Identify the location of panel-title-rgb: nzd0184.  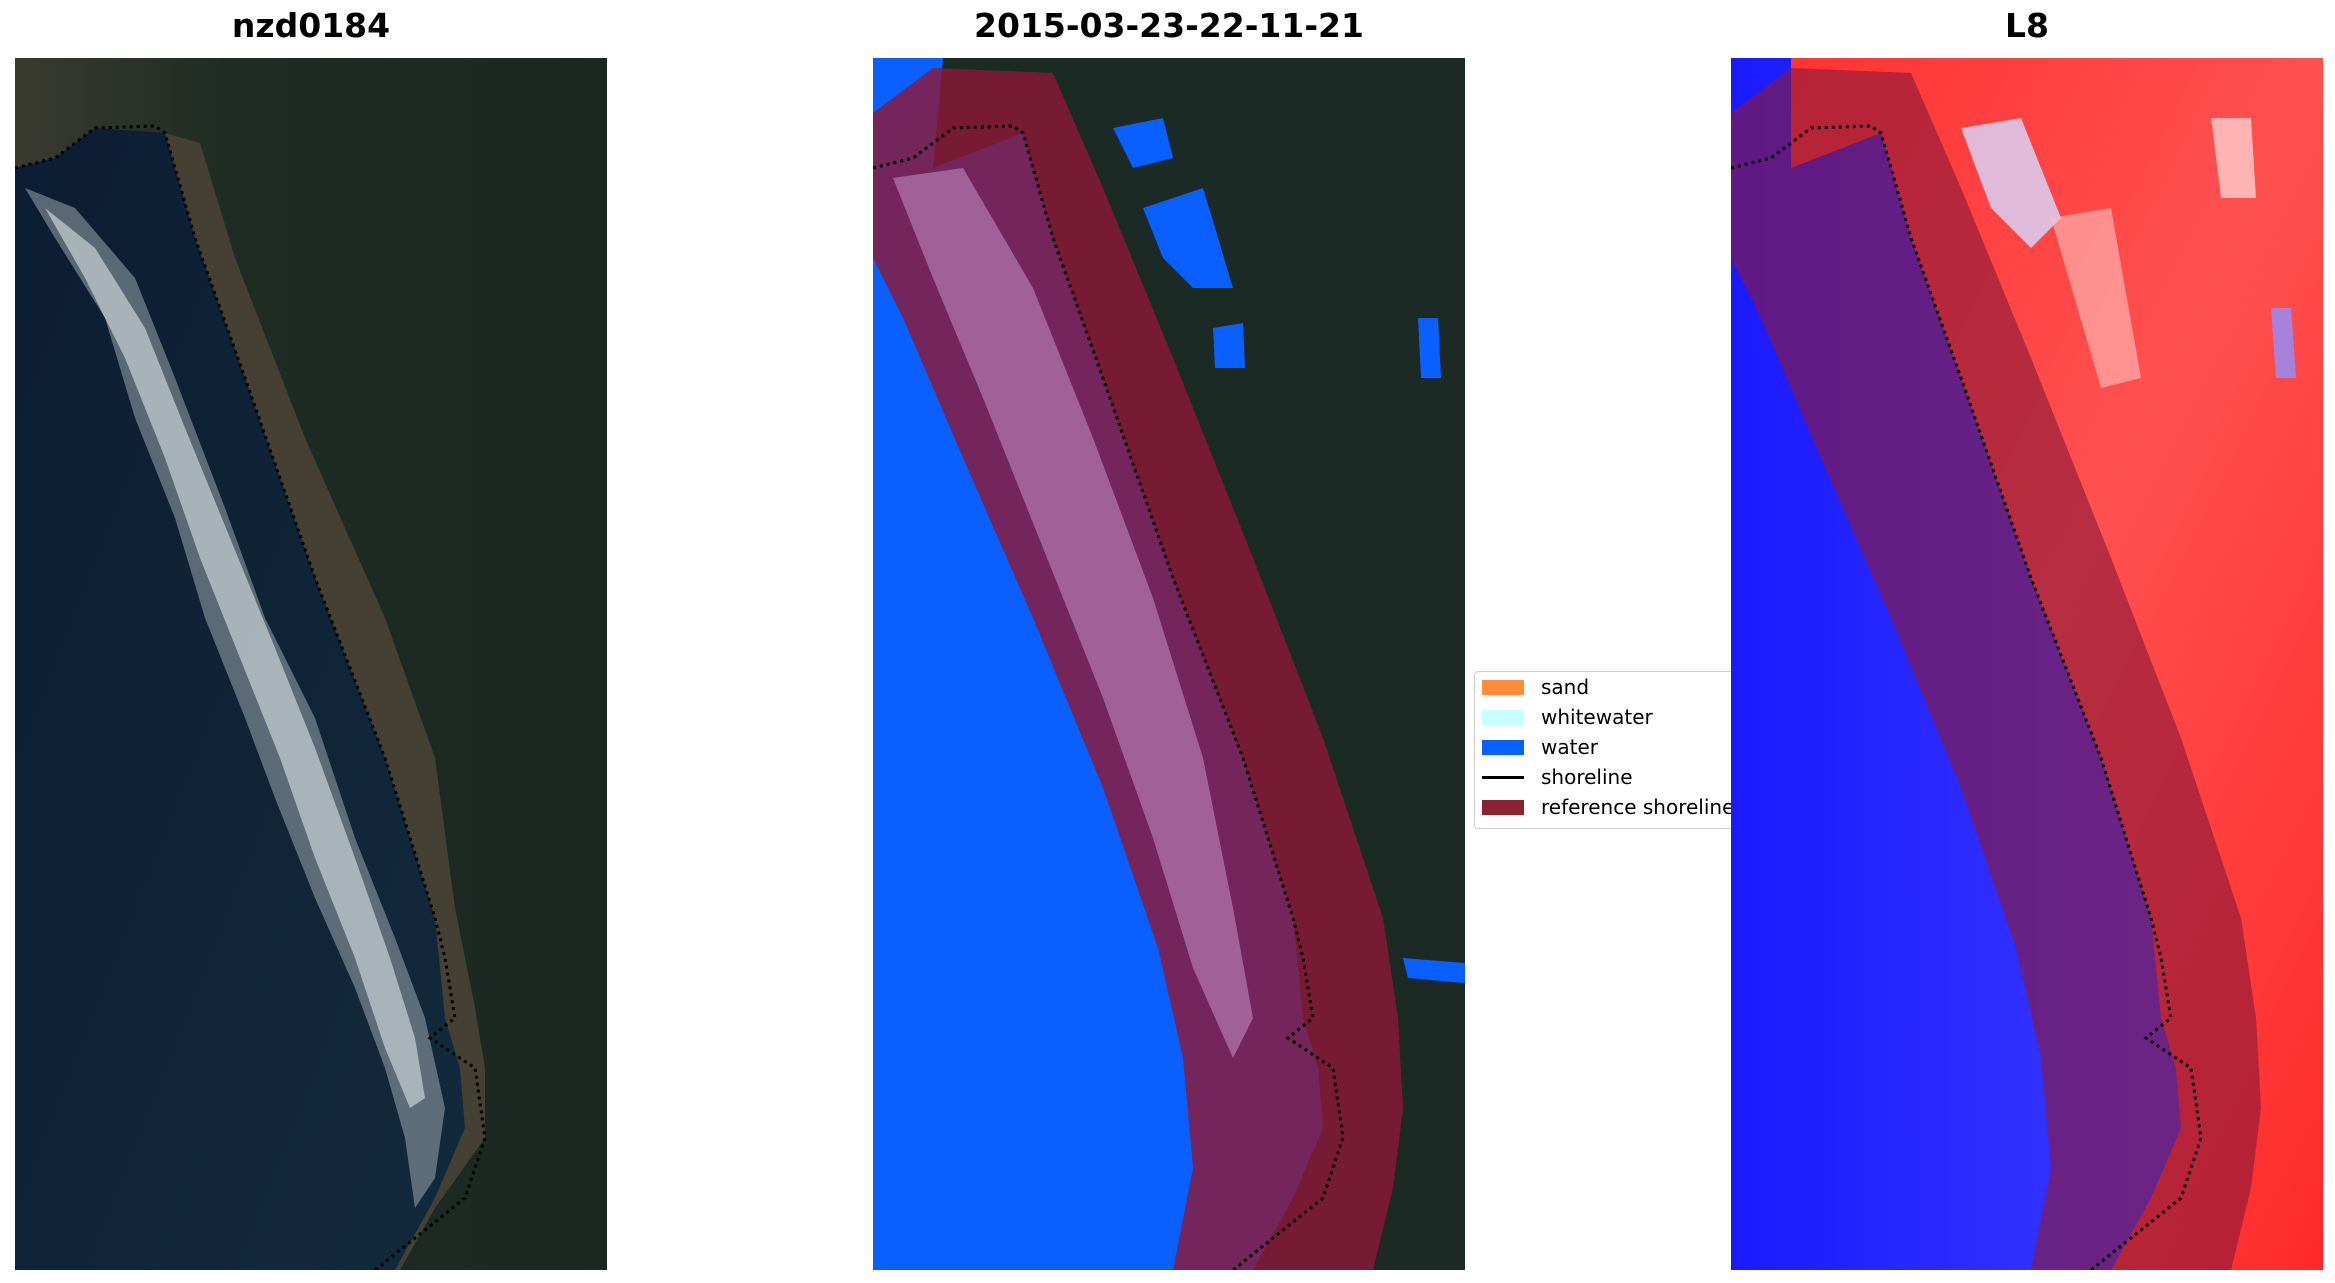
(311, 25).